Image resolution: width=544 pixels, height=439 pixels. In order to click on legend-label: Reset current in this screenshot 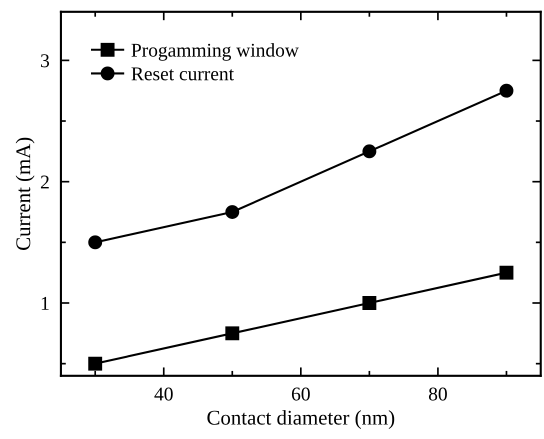, I will do `click(182, 73)`.